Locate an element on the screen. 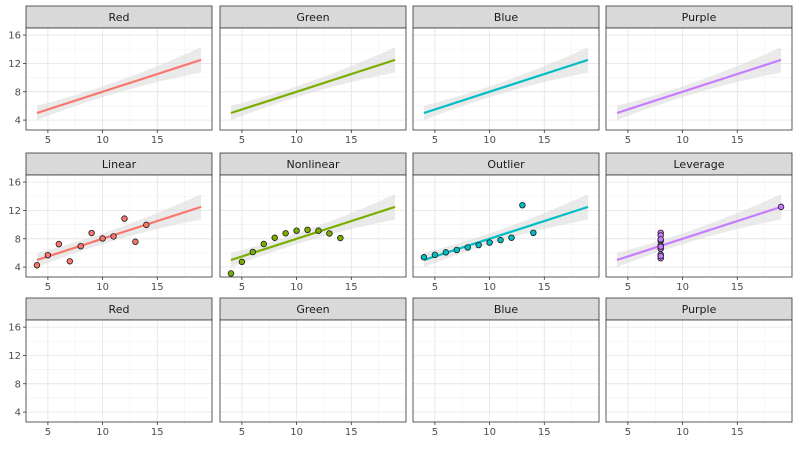 This screenshot has width=800, height=451. facet-panel: Blue 5 10 15 is located at coordinates (506, 75).